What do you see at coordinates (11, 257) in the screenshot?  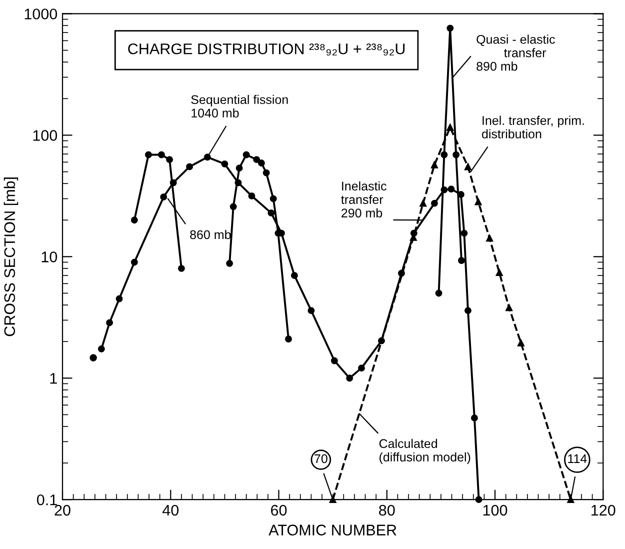 I see `y-axis-title: CROSS SECTION [mb]` at bounding box center [11, 257].